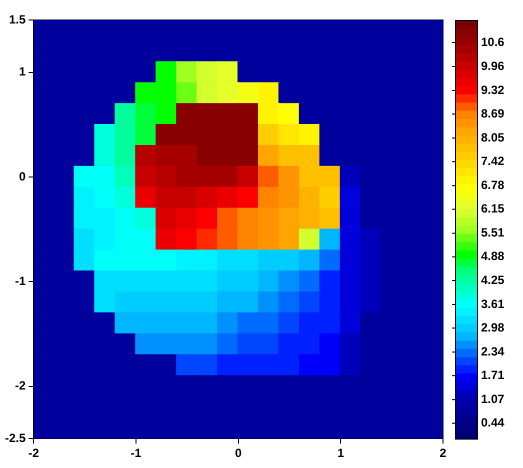 This screenshot has width=523, height=468. I want to click on color-bar-label: 6.78, so click(493, 185).